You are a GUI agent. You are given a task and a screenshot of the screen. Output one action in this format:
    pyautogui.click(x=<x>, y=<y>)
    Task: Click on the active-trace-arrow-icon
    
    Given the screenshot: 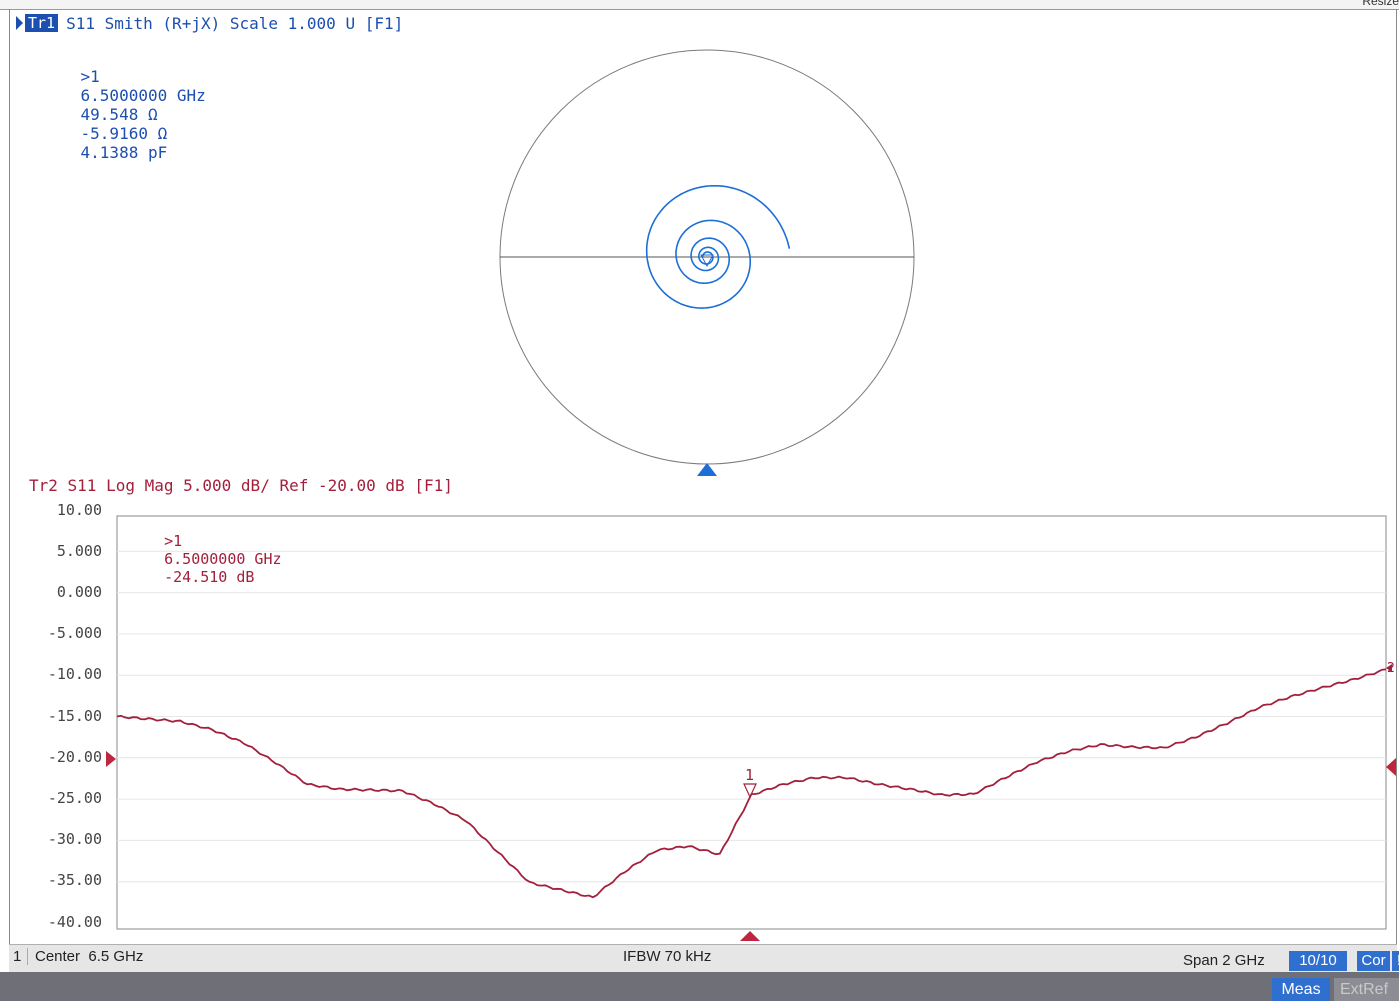 What is the action you would take?
    pyautogui.click(x=19, y=23)
    